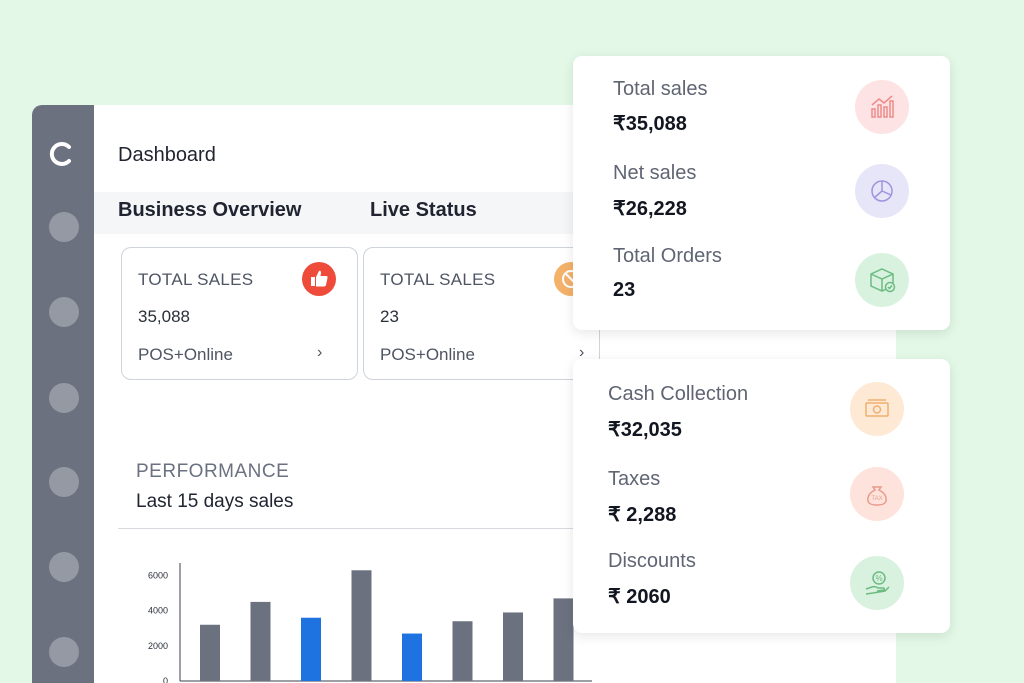 The image size is (1024, 683). What do you see at coordinates (660, 89) in the screenshot?
I see `total-sales-label: Total sales` at bounding box center [660, 89].